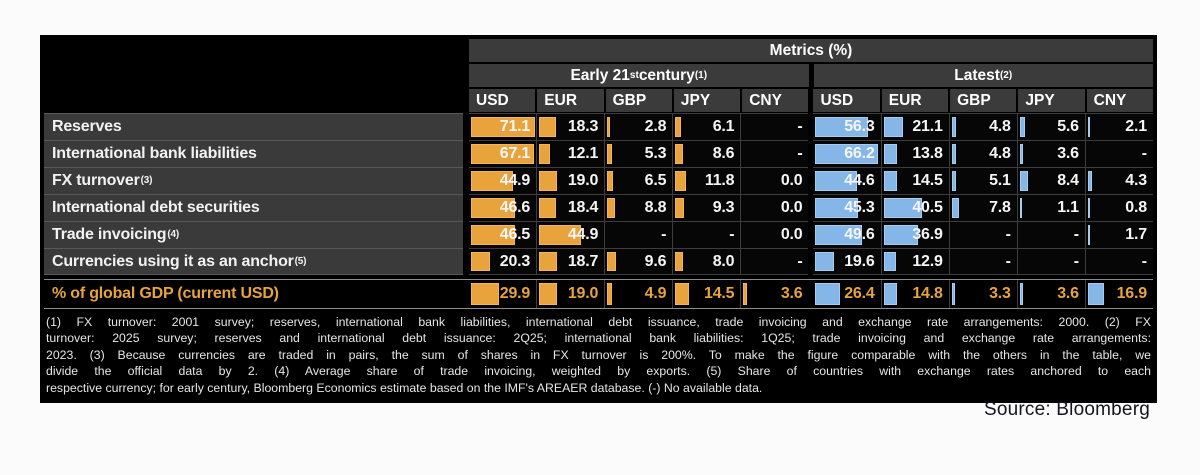 The height and width of the screenshot is (475, 1200). What do you see at coordinates (1068, 207) in the screenshot?
I see `value-text: 1.1` at bounding box center [1068, 207].